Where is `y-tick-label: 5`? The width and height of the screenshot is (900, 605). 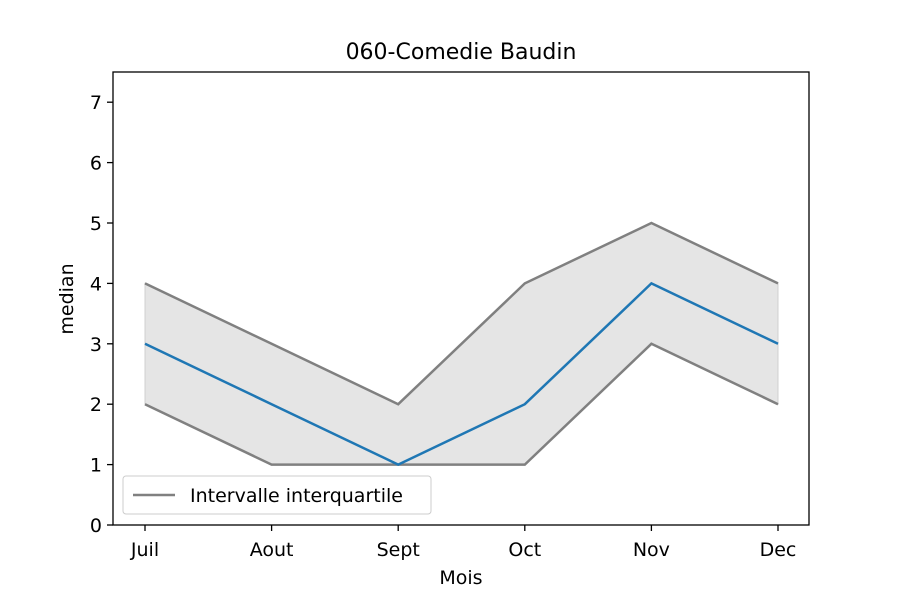 y-tick-label: 5 is located at coordinates (96, 224).